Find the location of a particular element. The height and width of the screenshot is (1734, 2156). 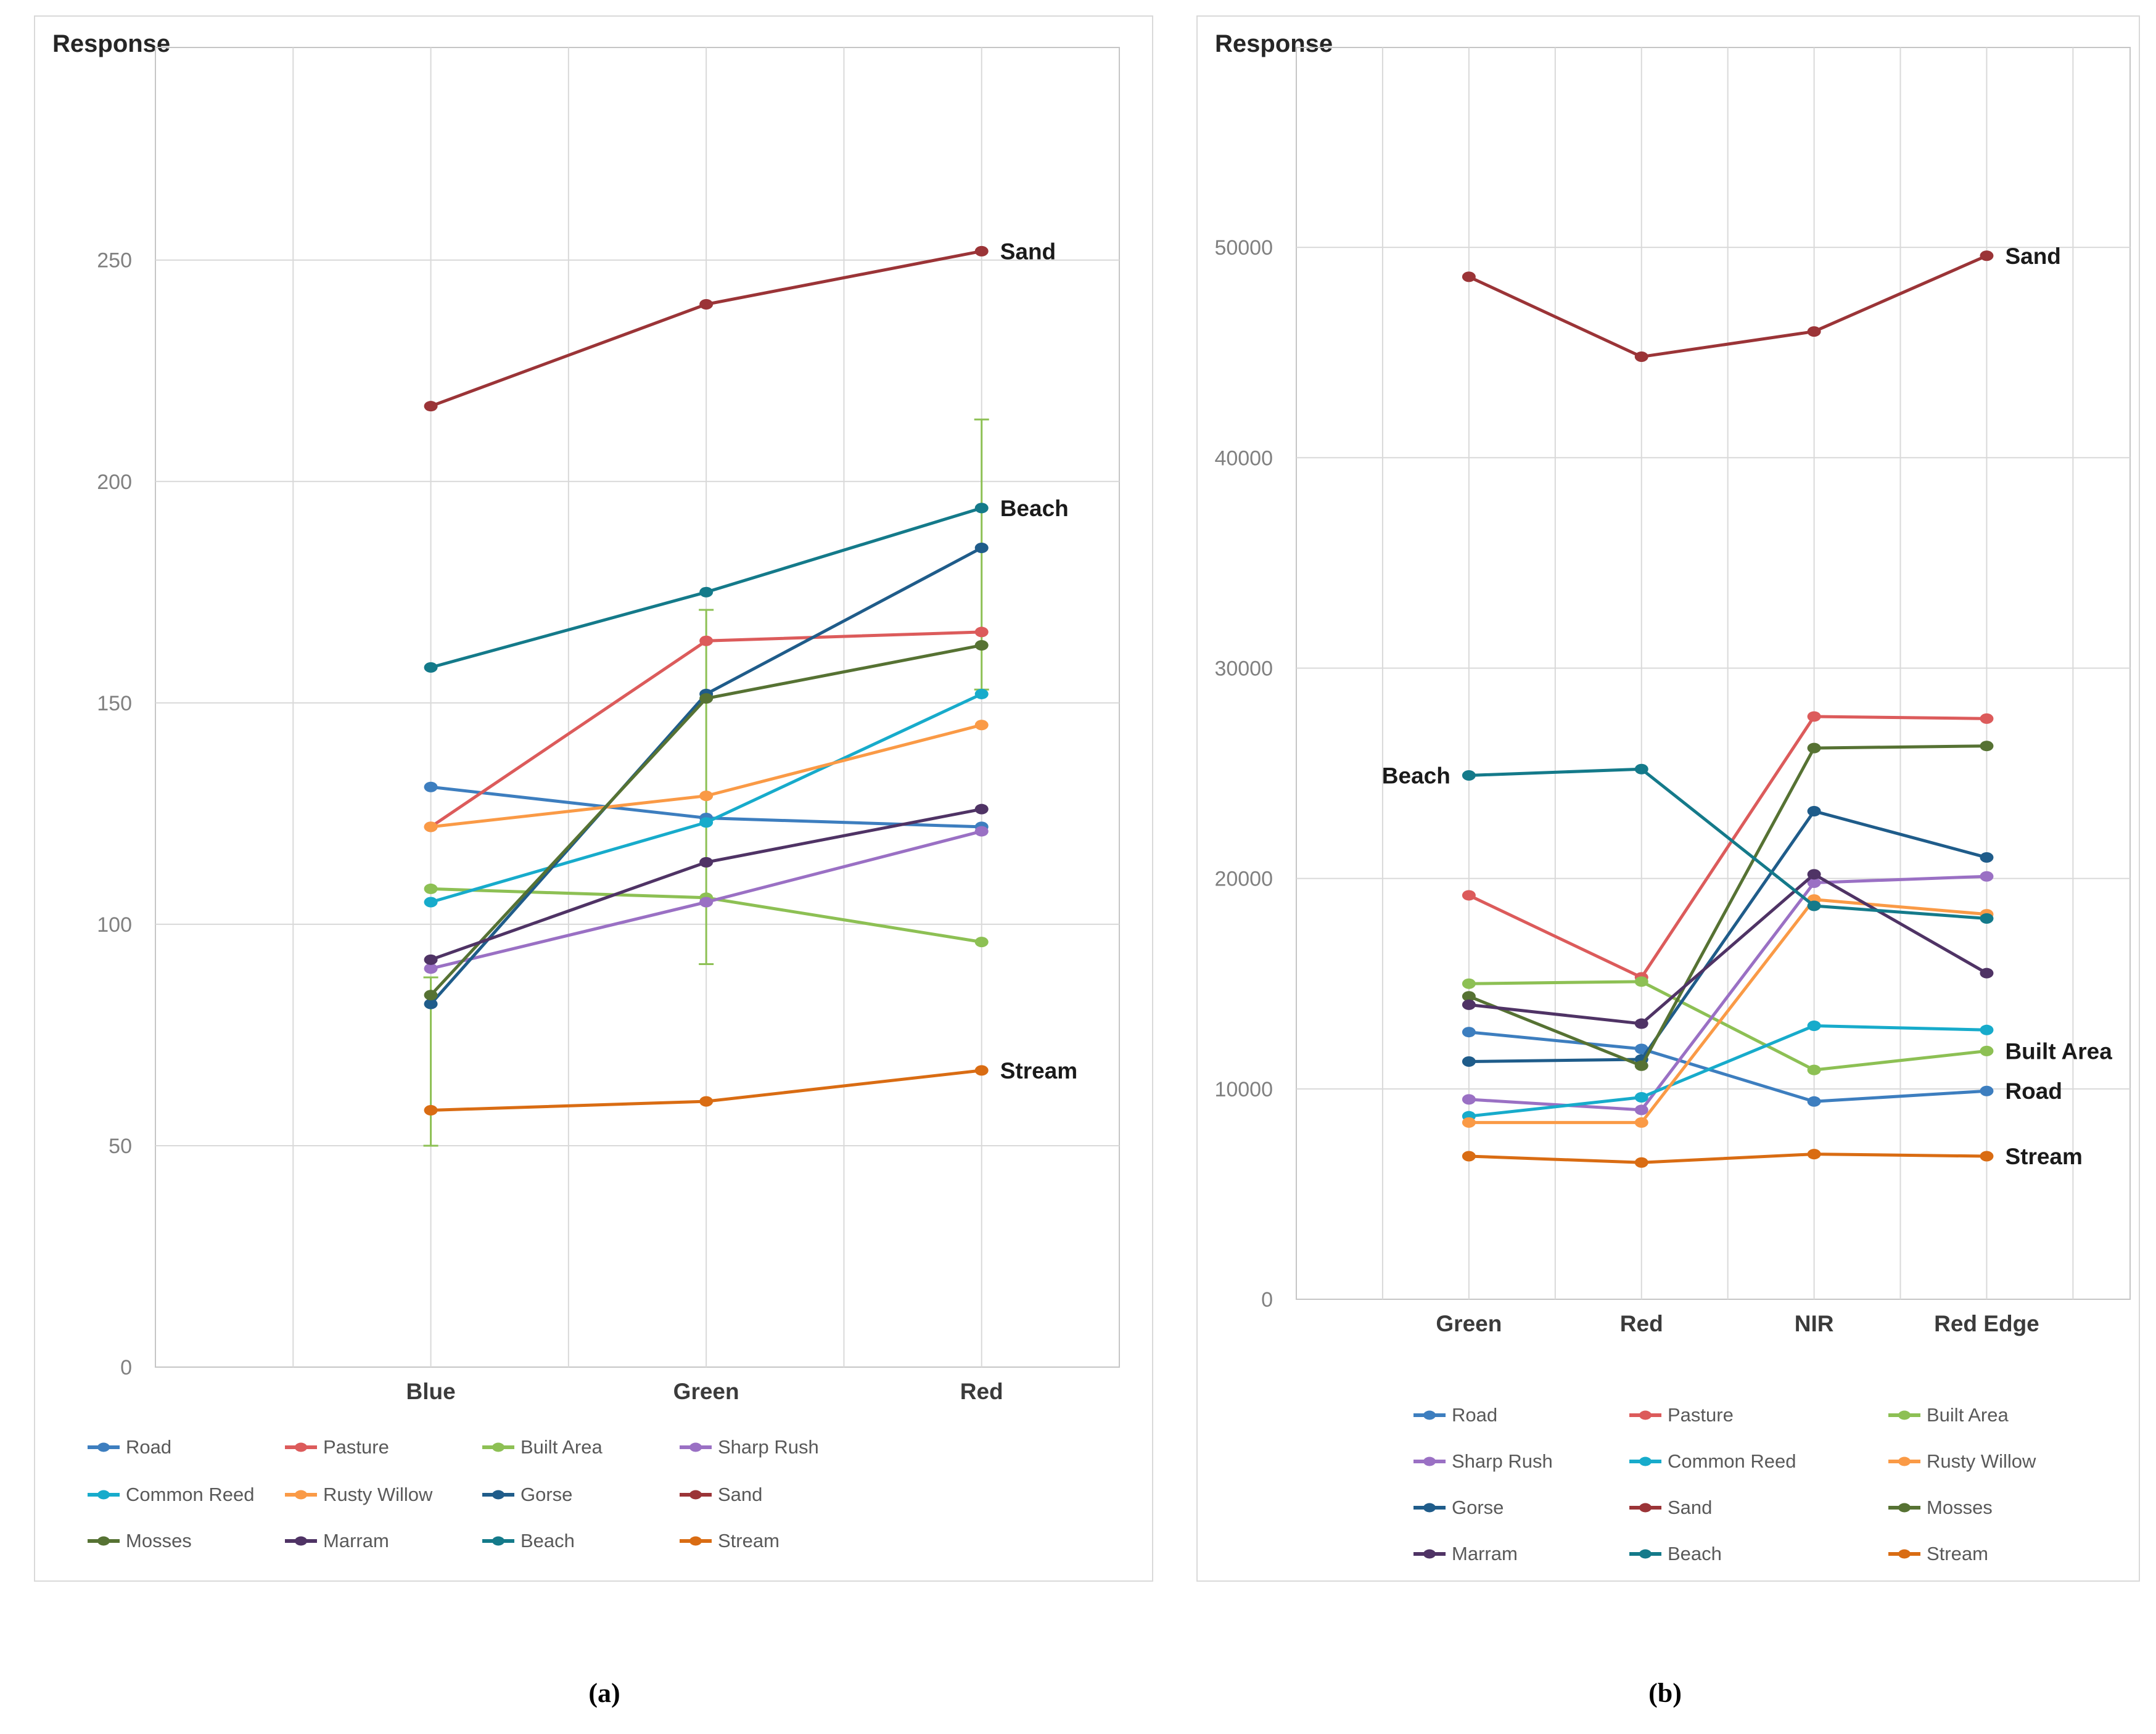

series-line-gorse is located at coordinates (1728, 936).